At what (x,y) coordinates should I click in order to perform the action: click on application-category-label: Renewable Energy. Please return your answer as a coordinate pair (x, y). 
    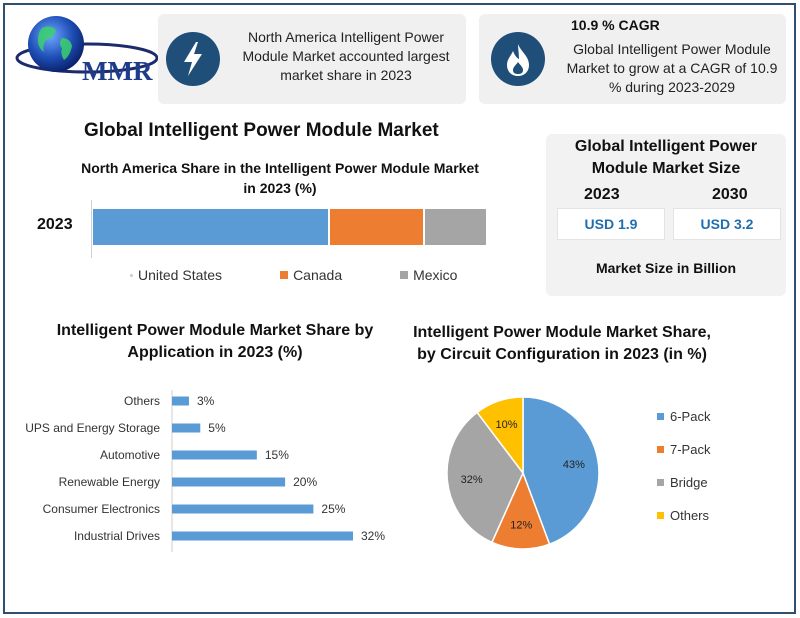
    Looking at the image, I should click on (109, 482).